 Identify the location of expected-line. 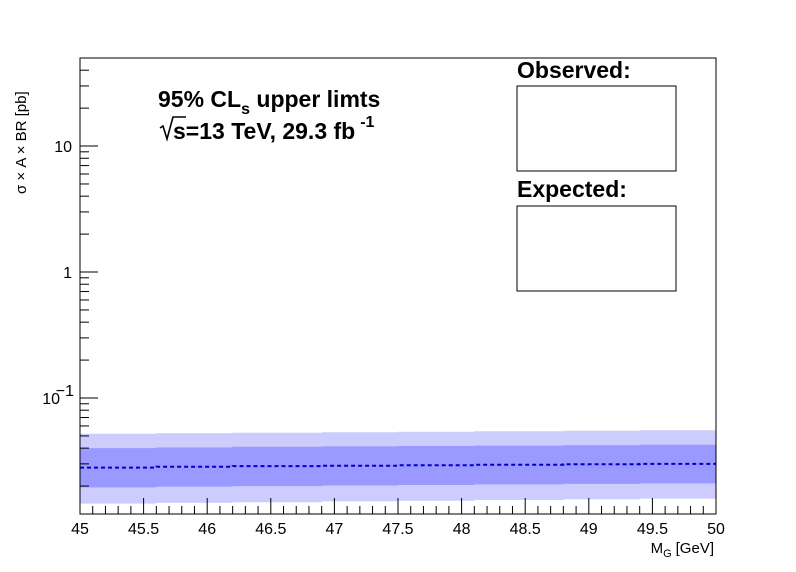
(398, 465).